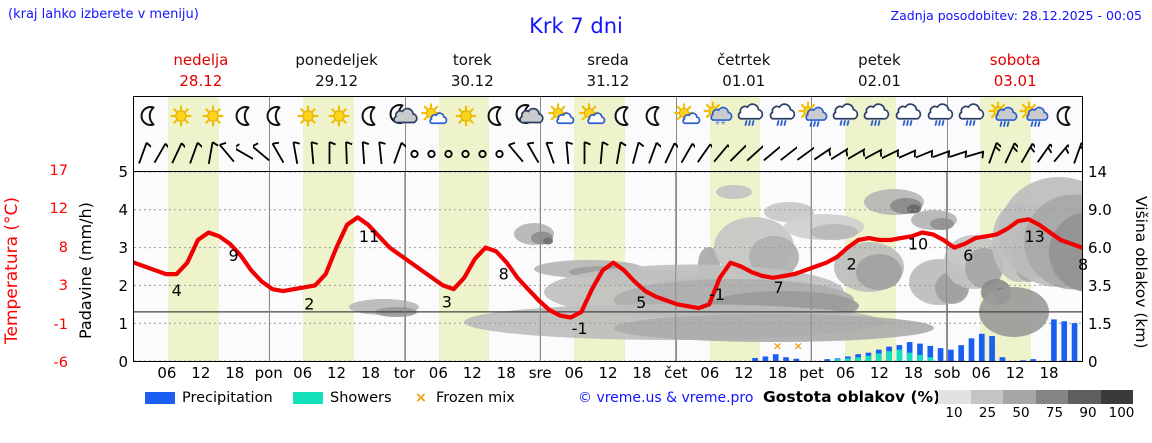  Describe the element at coordinates (744, 72) in the screenshot. I see `day-header-4: četrtek 01.01` at that location.